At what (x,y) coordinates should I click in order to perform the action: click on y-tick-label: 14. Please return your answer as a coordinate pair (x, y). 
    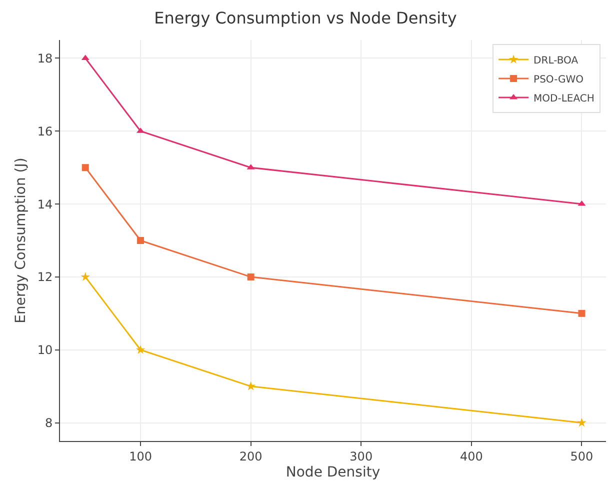
    Looking at the image, I should click on (45, 204).